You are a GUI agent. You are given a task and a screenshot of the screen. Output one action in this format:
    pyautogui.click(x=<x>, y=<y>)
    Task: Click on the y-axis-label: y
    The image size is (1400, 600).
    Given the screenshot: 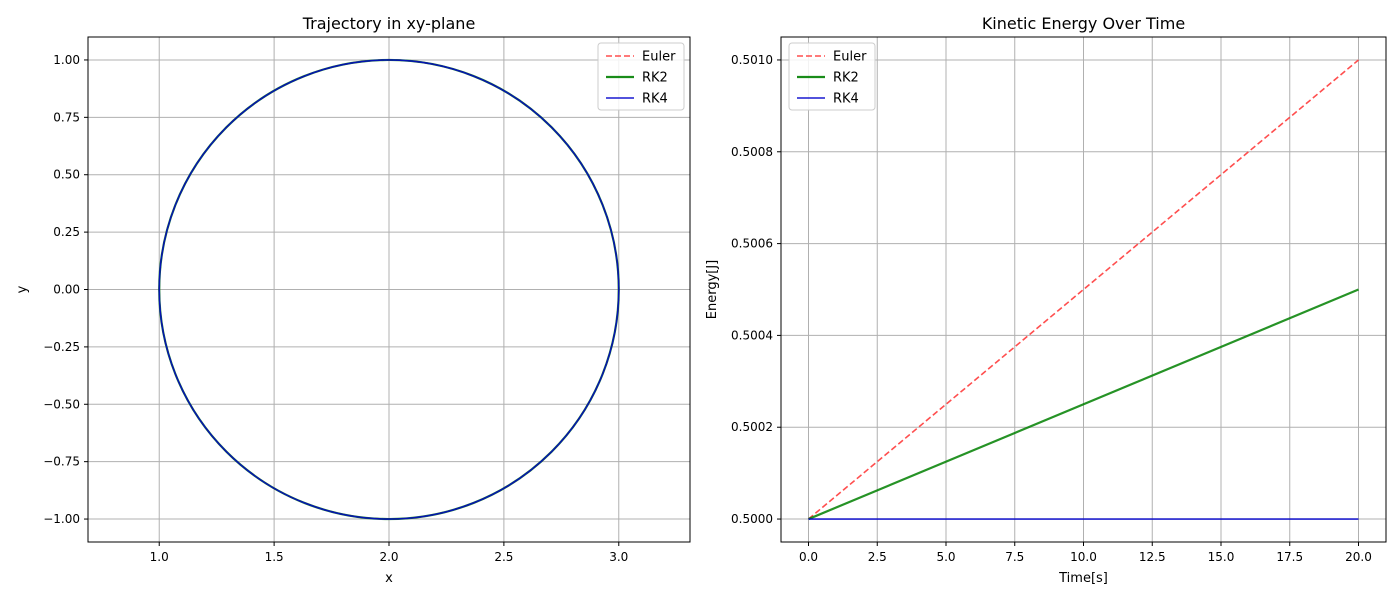 What is the action you would take?
    pyautogui.click(x=22, y=289)
    